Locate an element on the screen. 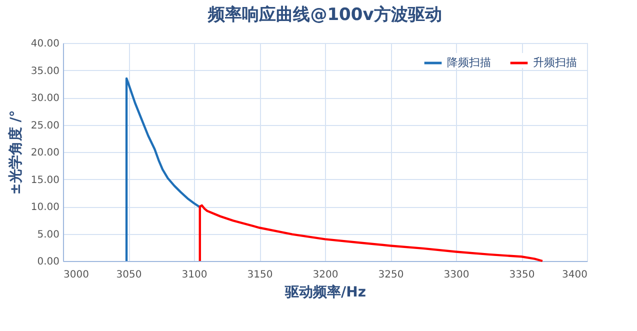 This screenshot has width=637, height=331. y-tick-label: 25.00 is located at coordinates (45, 126).